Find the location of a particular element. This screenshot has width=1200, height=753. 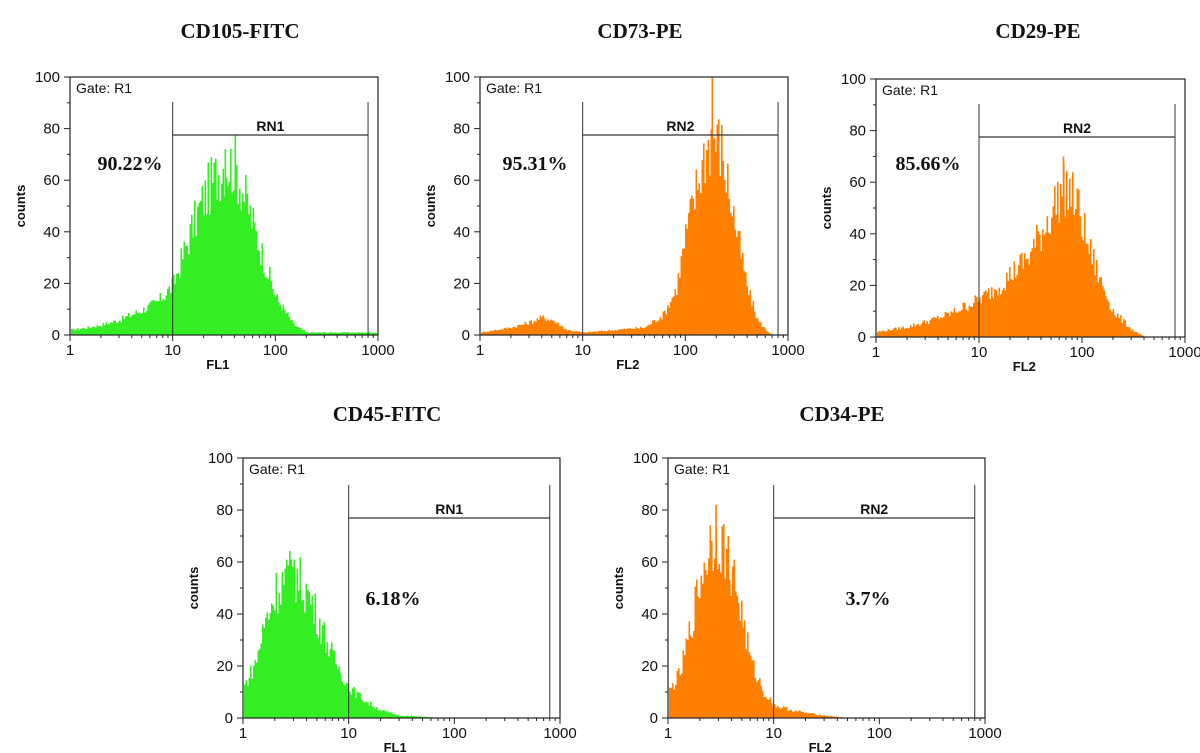

x-tick-label: 100 is located at coordinates (275, 350).